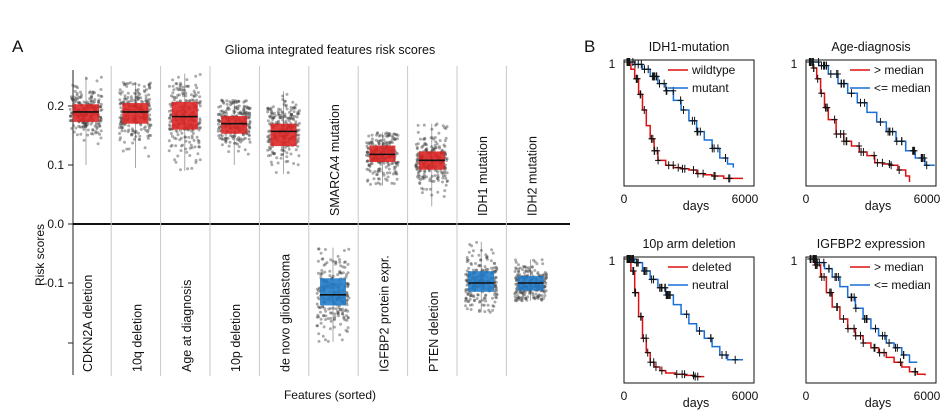  I want to click on x-axis-label: days, so click(696, 206).